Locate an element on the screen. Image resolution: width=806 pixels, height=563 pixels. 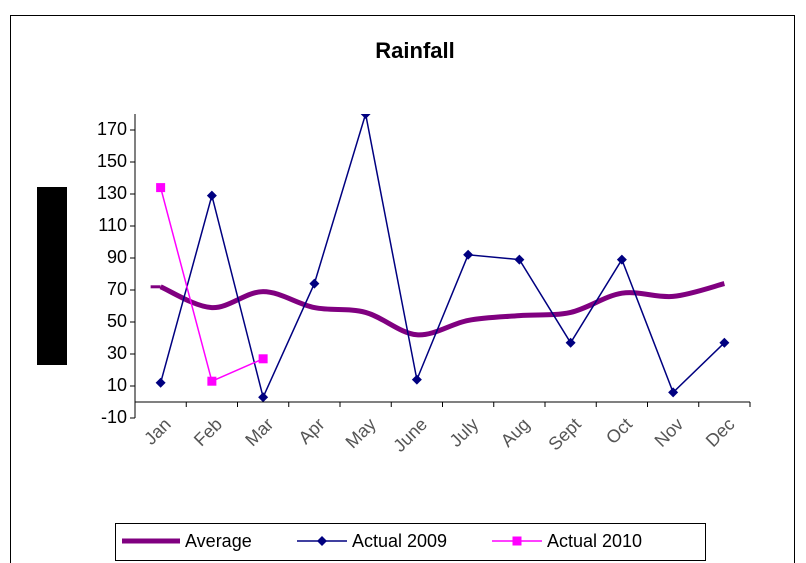
legend-label: Actual 2009 is located at coordinates (399, 541).